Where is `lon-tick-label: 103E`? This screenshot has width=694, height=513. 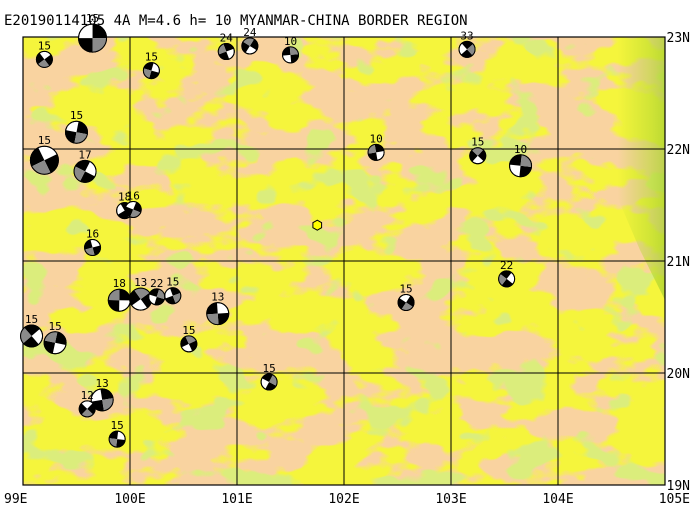
lon-tick-label: 103E is located at coordinates (450, 499).